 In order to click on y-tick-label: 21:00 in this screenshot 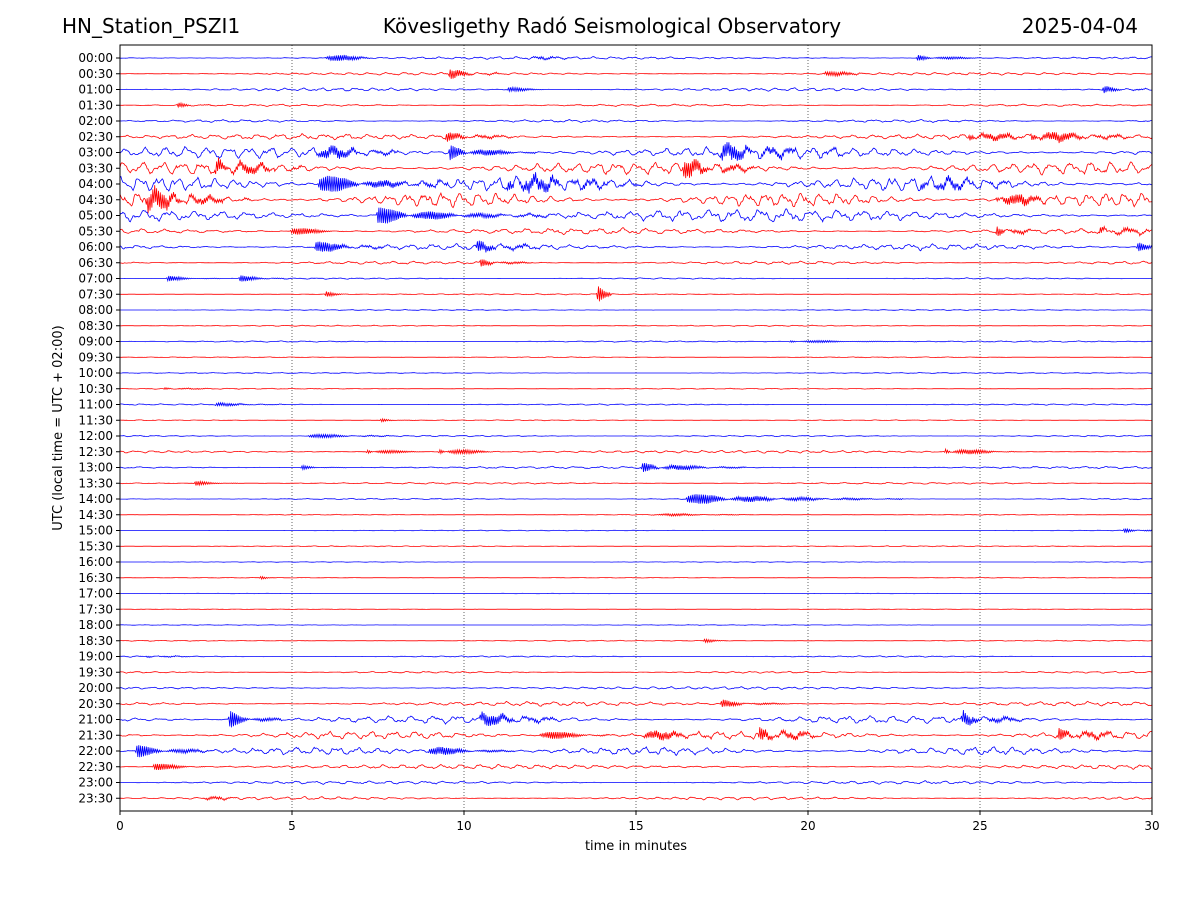, I will do `click(95, 720)`.